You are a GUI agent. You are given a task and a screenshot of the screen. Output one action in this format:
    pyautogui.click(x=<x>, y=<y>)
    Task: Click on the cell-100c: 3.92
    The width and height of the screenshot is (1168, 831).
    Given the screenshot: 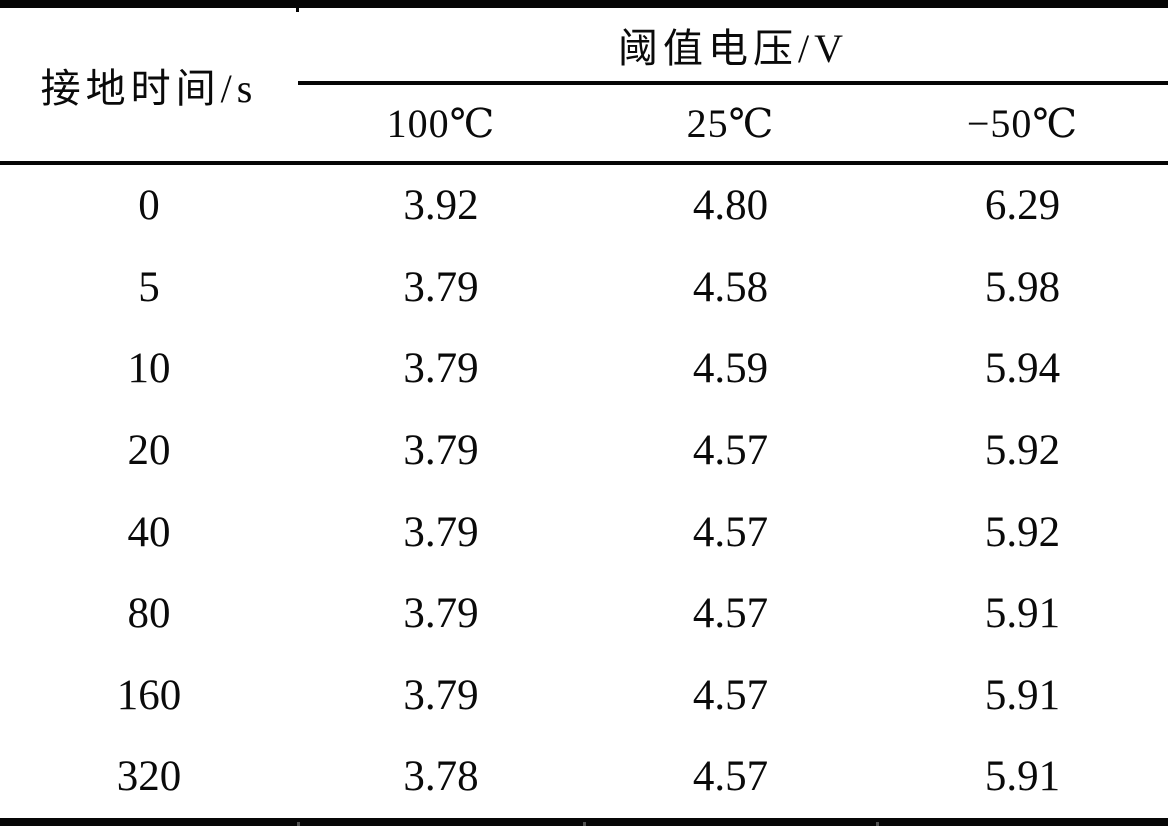 What is the action you would take?
    pyautogui.click(x=441, y=206)
    